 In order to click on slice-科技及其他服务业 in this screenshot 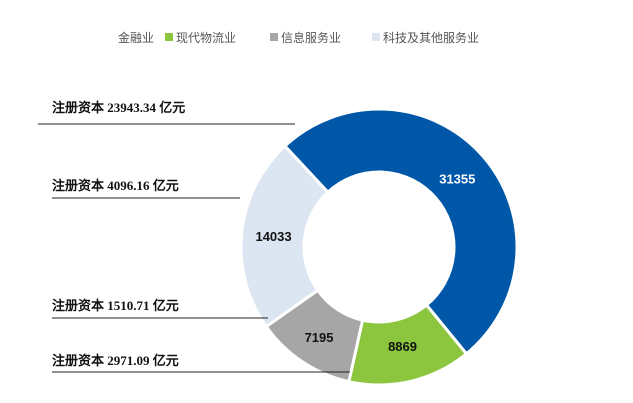, I will do `click(284, 236)`.